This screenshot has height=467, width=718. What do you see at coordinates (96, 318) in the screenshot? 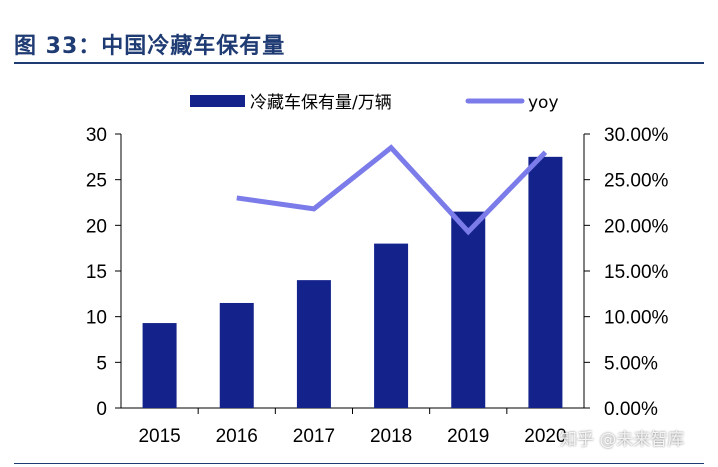
I see `left-tick-label: 10` at bounding box center [96, 318].